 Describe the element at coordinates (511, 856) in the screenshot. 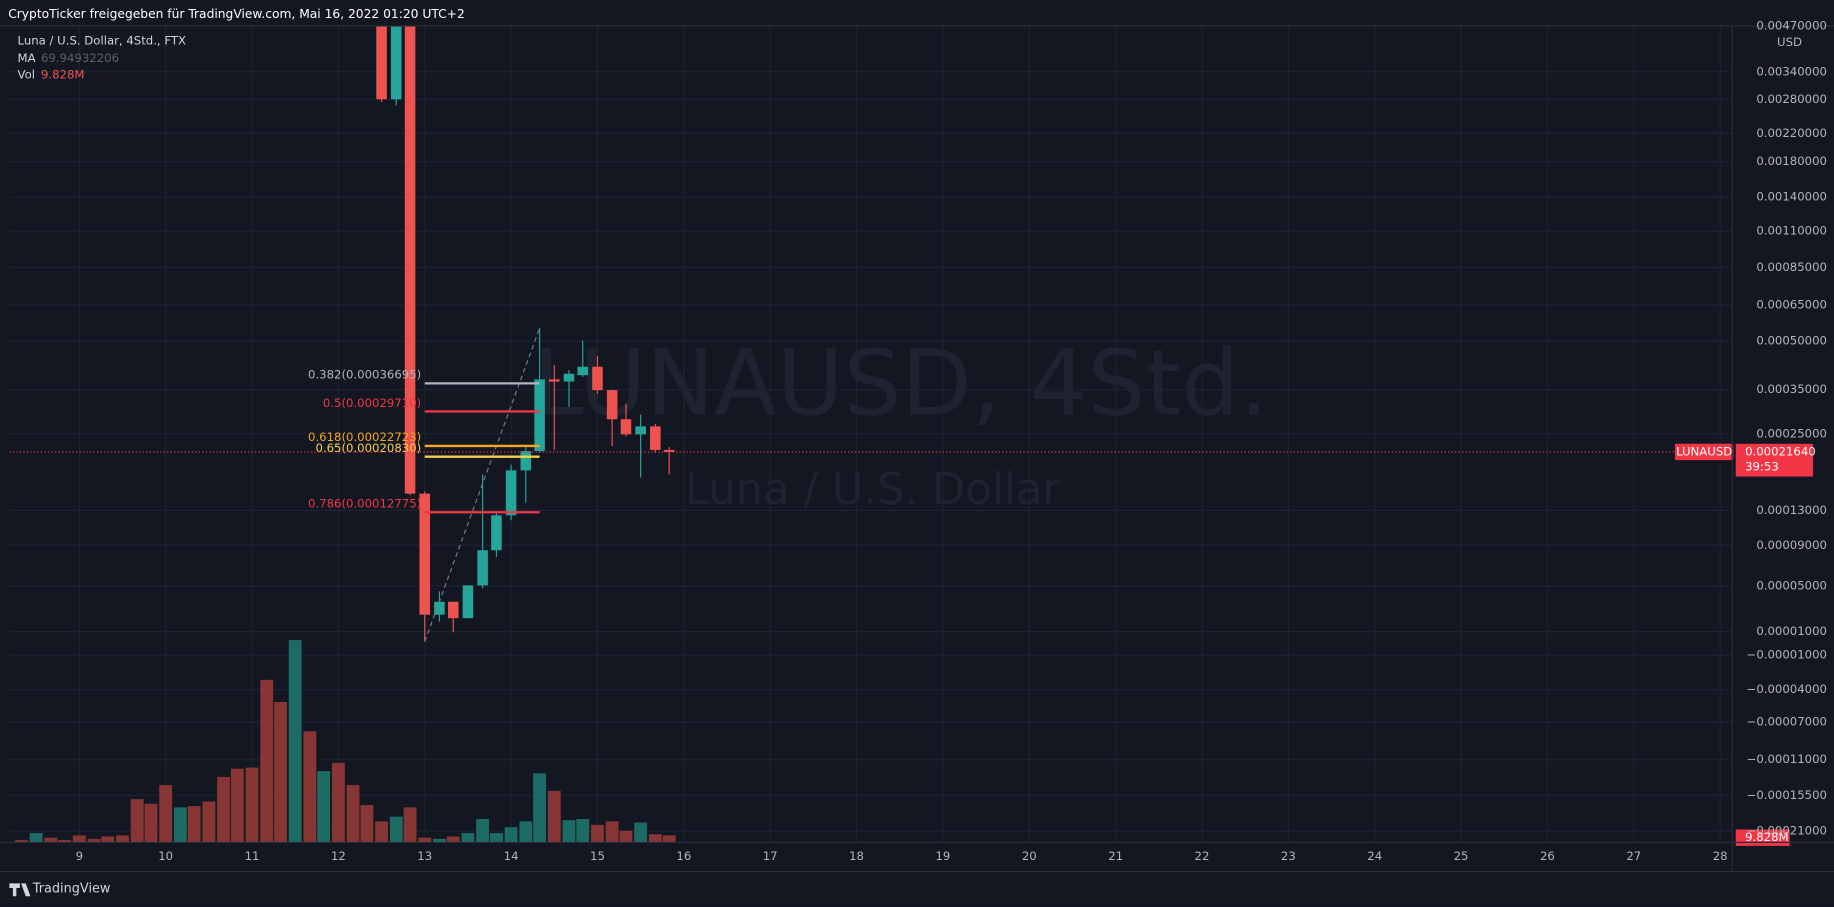

I see `x-tick-label: 14` at that location.